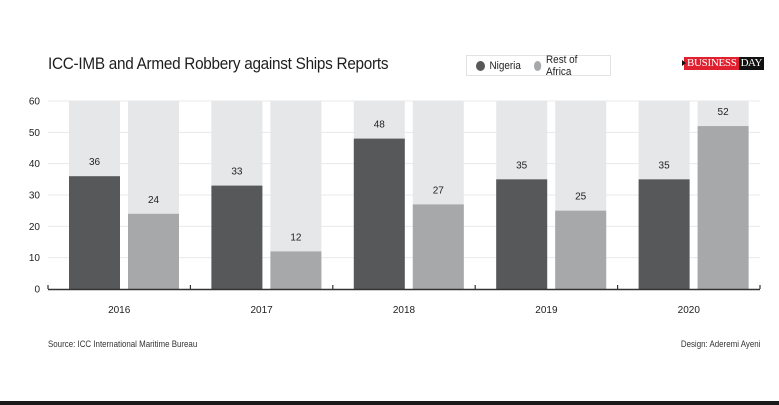 The image size is (779, 405). Describe the element at coordinates (379, 213) in the screenshot. I see `bar-nigeria-2018` at that location.